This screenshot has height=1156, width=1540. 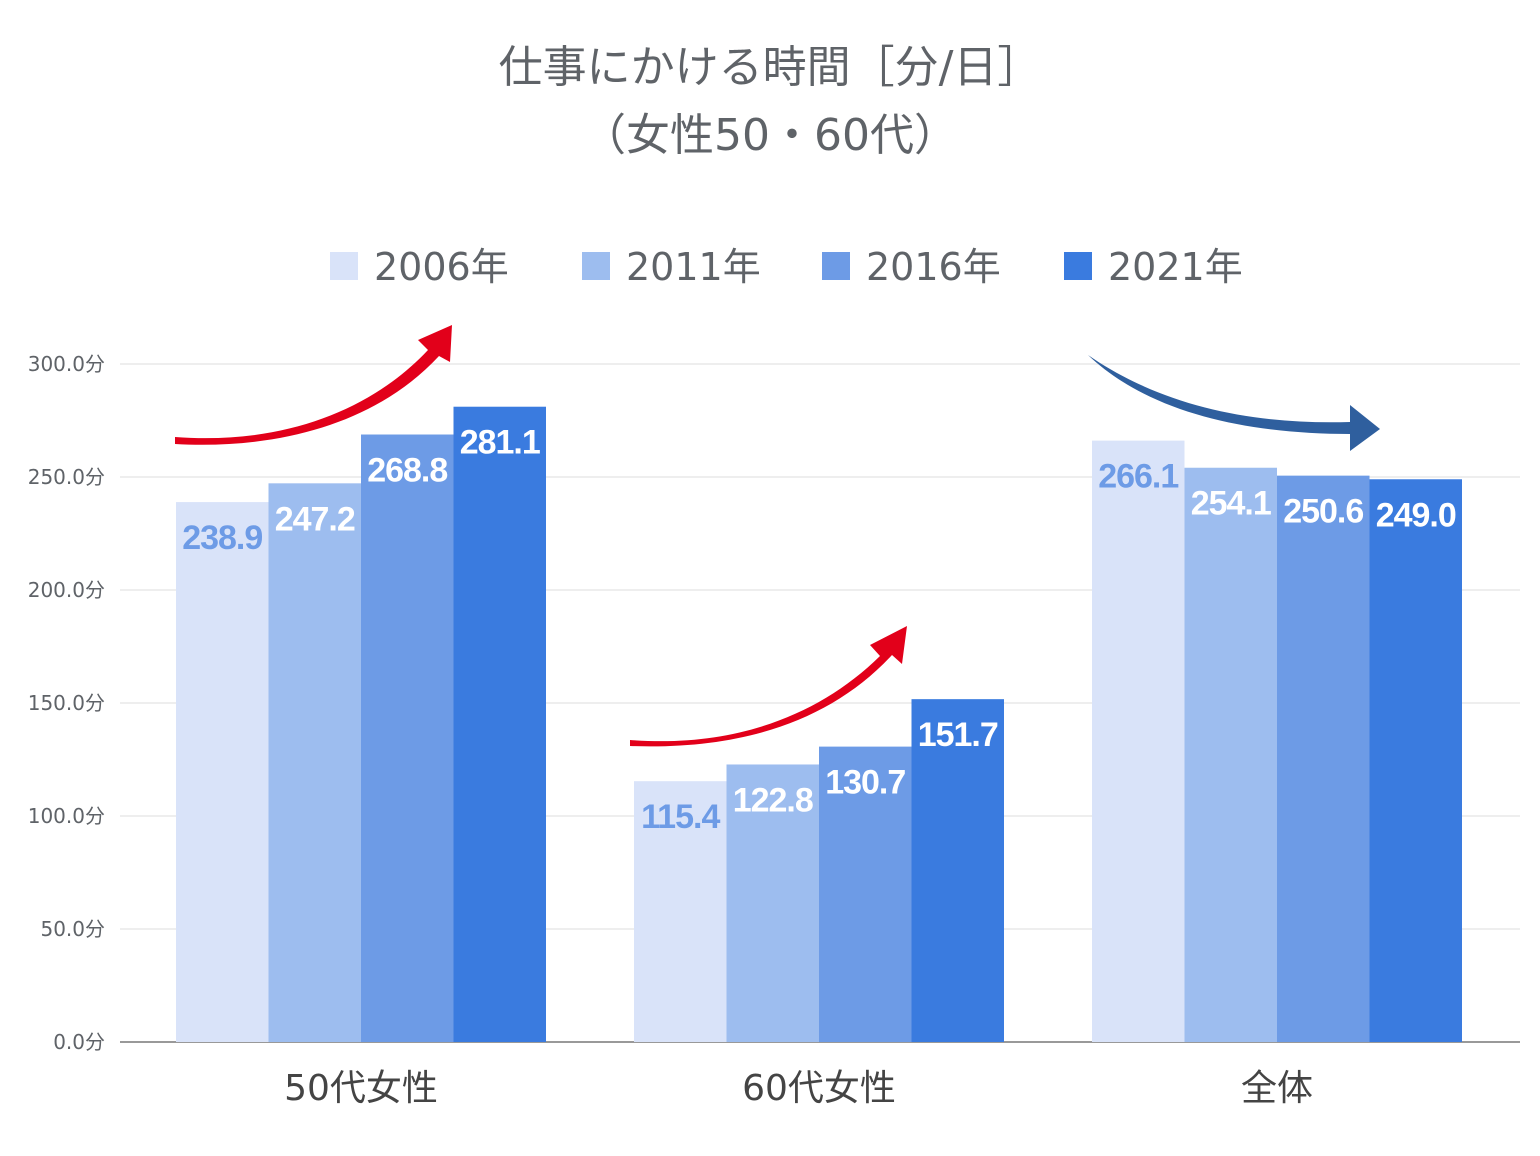 I want to click on y-tick-label: 150.0分, so click(x=66, y=703).